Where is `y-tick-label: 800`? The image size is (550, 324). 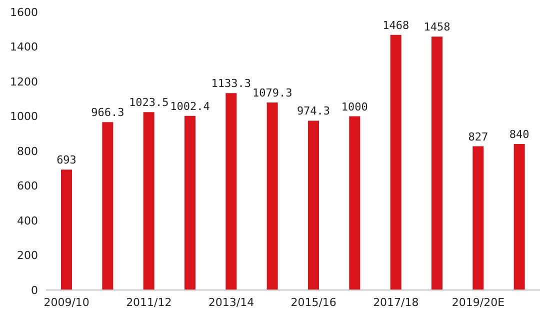 y-tick-label: 800 is located at coordinates (27, 151).